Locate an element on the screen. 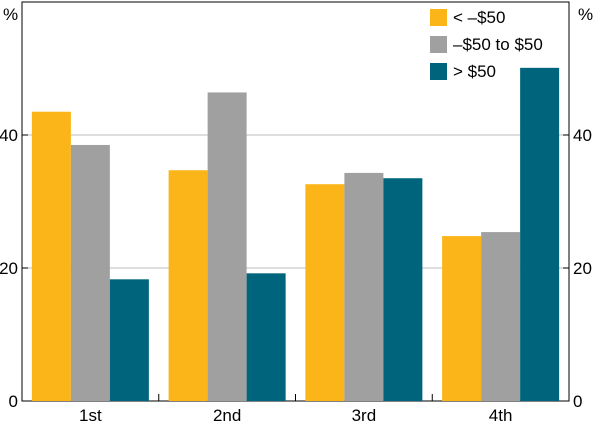 The height and width of the screenshot is (425, 600). legend: < –$50 –$50 to $50 > $50 is located at coordinates (486, 44).